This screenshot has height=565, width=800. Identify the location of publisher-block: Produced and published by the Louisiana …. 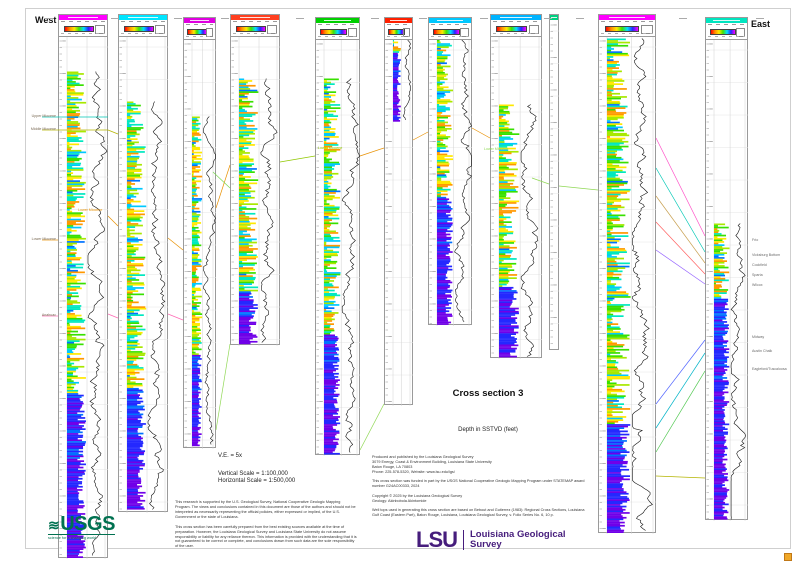
(481, 486).